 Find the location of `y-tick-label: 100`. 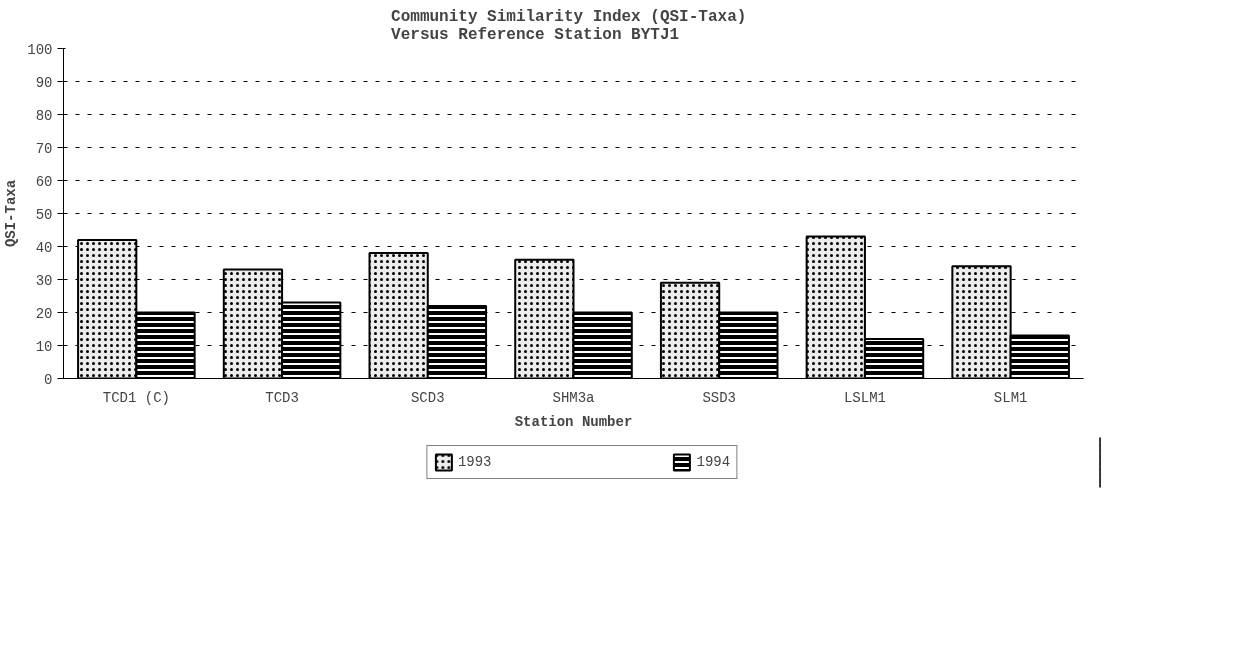

y-tick-label: 100 is located at coordinates (40, 49).